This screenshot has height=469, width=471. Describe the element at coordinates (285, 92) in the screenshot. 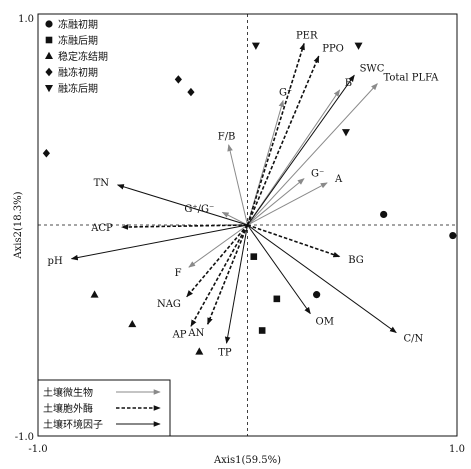

I see `label-gplus: G⁺` at that location.